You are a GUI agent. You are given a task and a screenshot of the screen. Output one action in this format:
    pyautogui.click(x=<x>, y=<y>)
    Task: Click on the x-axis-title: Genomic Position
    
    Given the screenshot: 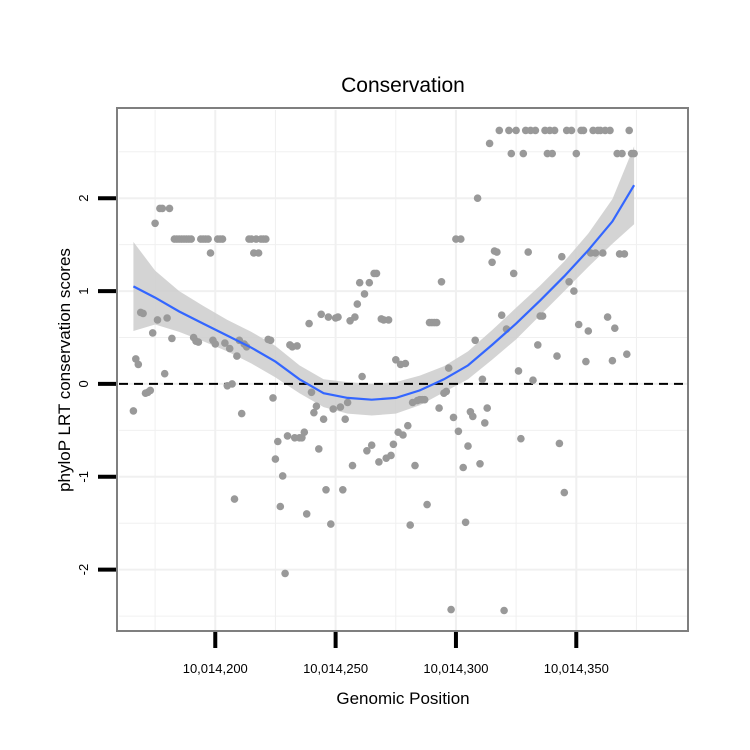 What is the action you would take?
    pyautogui.click(x=402, y=698)
    